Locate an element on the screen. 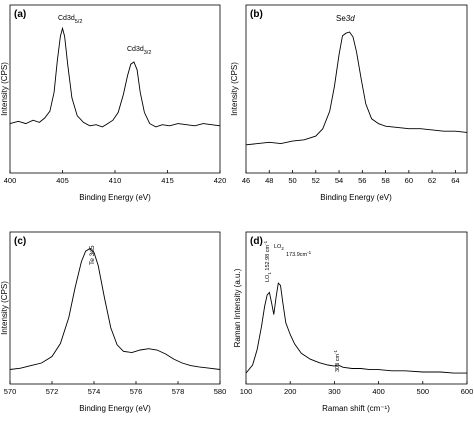  x-tick-label: 54 is located at coordinates (339, 180).